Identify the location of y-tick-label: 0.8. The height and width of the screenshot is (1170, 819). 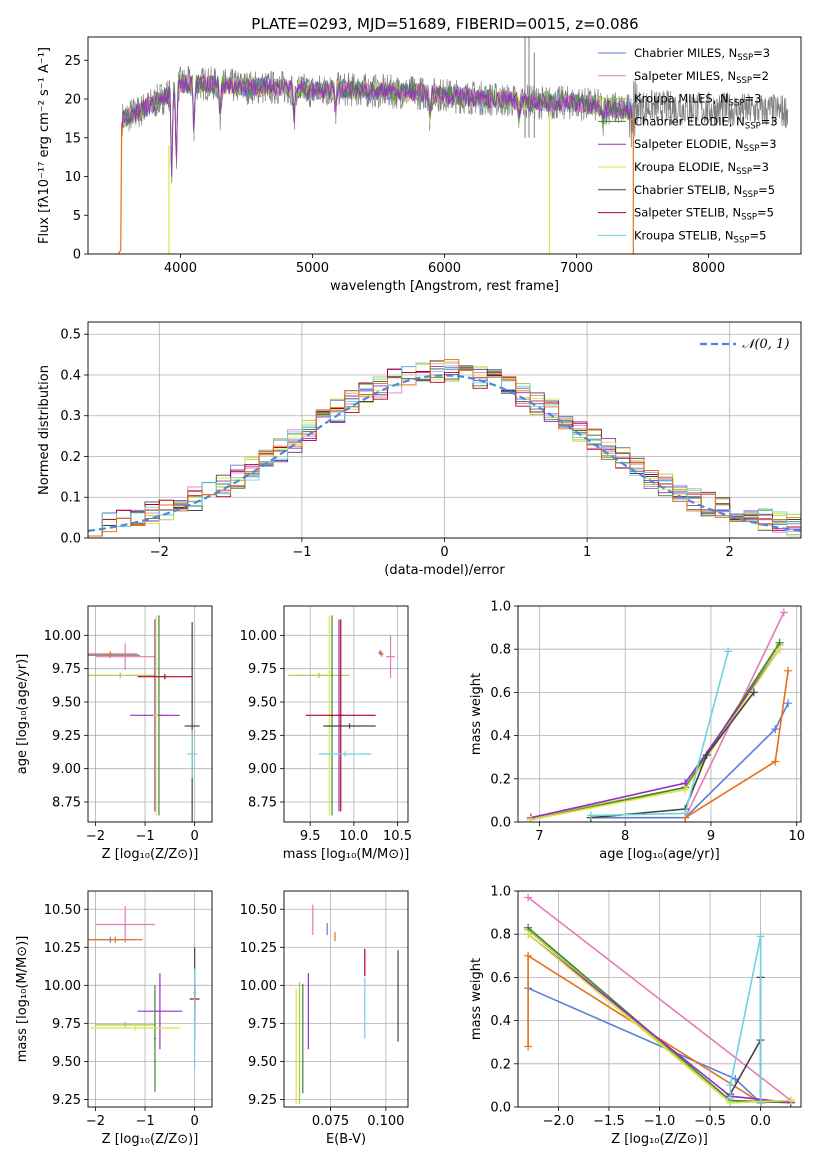
(500, 935).